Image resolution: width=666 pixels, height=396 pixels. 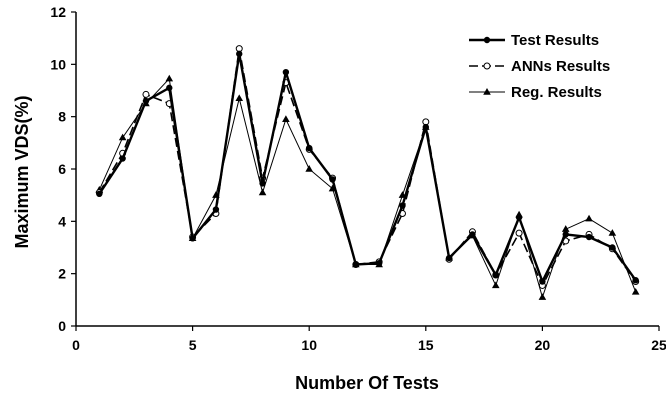 What do you see at coordinates (543, 345) in the screenshot?
I see `x-tick-label: 20` at bounding box center [543, 345].